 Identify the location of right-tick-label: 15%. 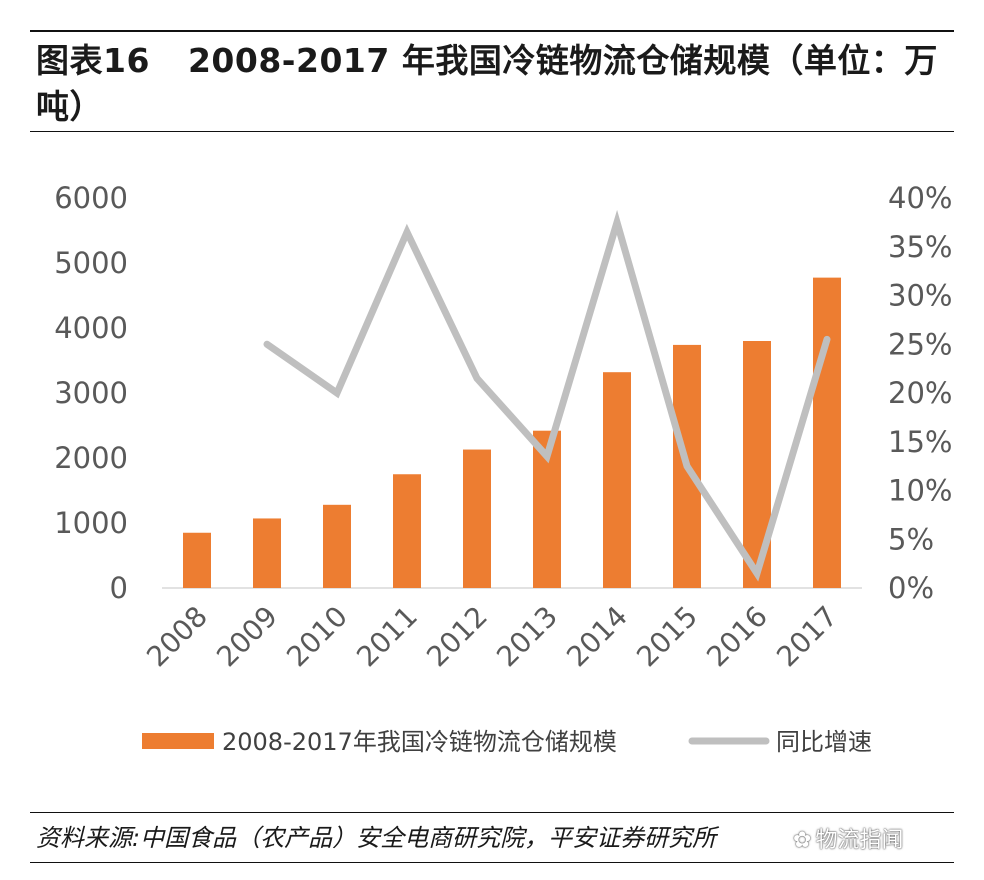
(920, 442).